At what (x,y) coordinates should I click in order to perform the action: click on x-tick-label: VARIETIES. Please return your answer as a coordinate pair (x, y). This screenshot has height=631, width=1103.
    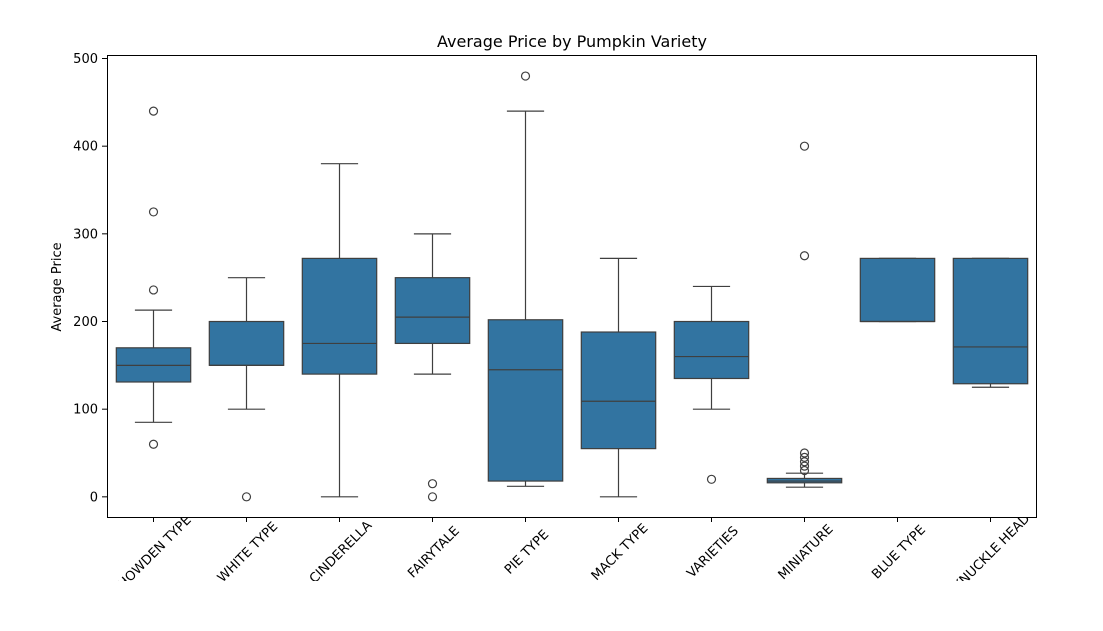
    Looking at the image, I should click on (712, 552).